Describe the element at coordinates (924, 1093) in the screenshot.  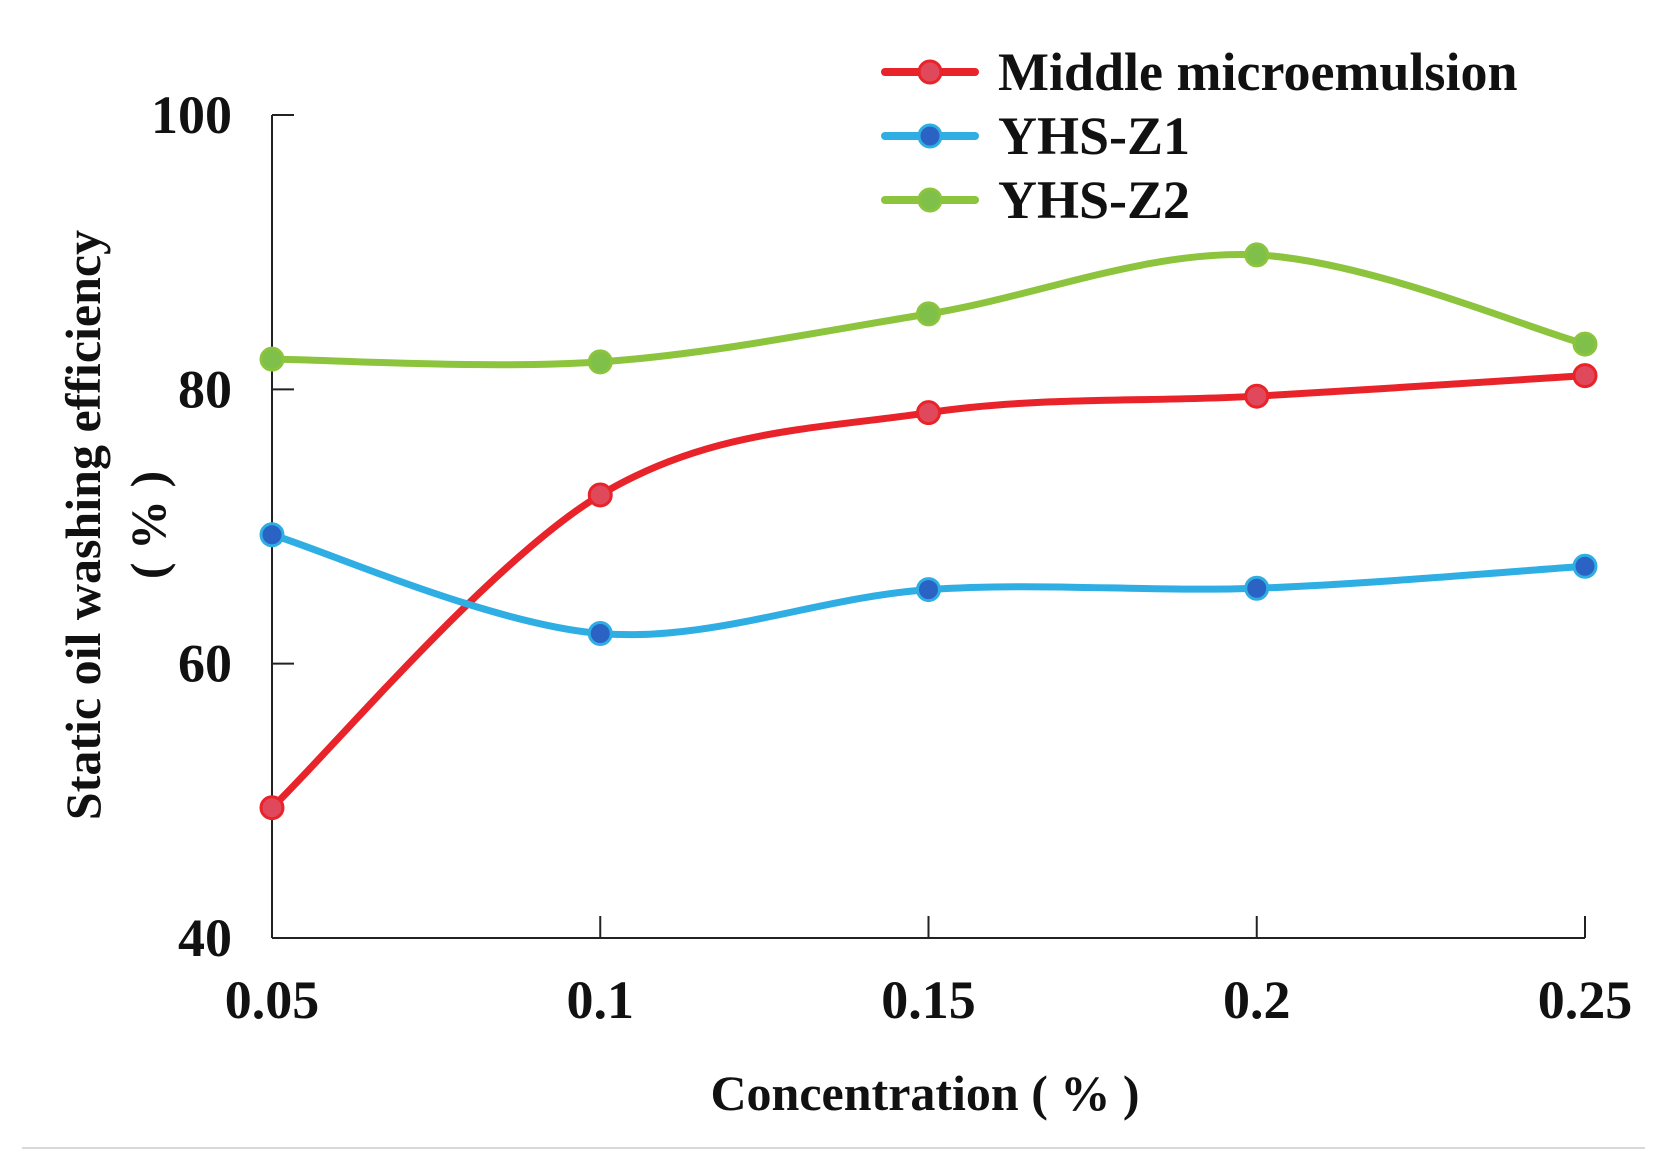
I see `x-axis-title: Concentration ( % )` at that location.